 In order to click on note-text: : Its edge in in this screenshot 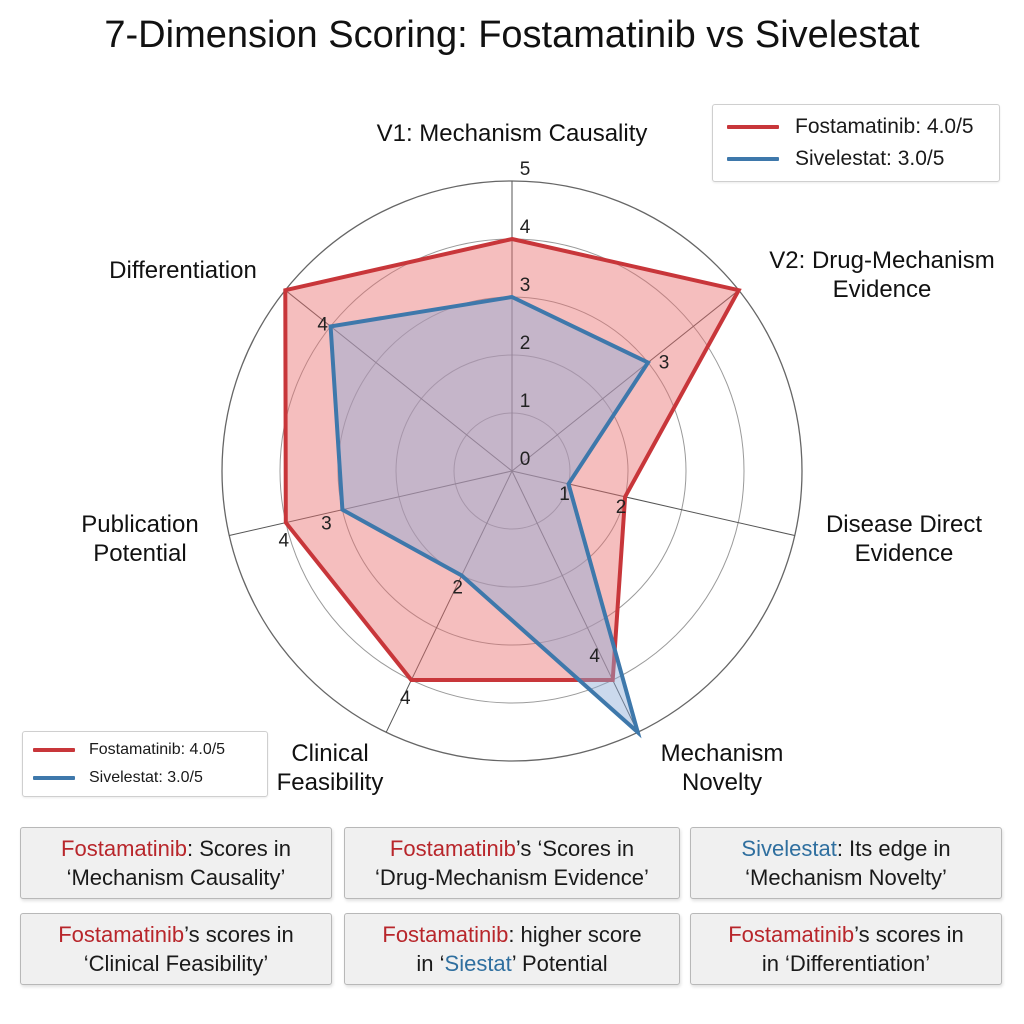, I will do `click(893, 848)`.